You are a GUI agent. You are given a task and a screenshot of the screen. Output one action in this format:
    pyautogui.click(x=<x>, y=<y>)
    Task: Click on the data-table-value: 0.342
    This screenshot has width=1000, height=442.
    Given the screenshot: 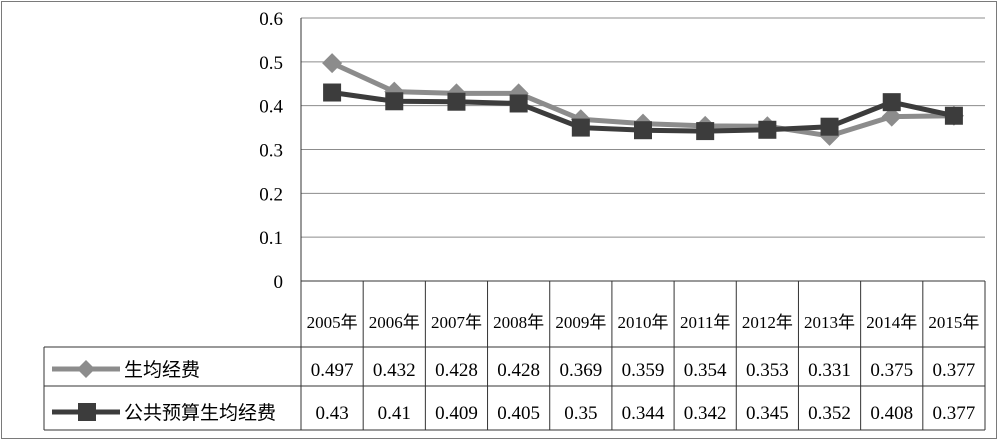 What is the action you would take?
    pyautogui.click(x=705, y=413)
    